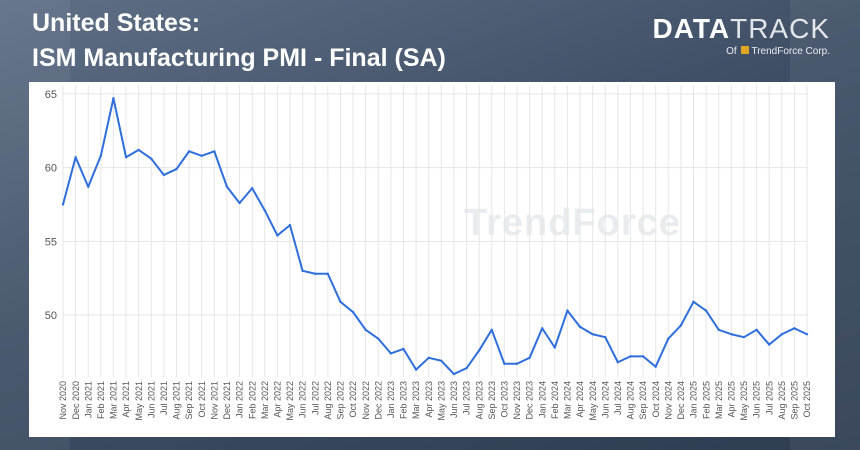 The width and height of the screenshot is (860, 450). I want to click on x-tick-label: May 2024, so click(593, 401).